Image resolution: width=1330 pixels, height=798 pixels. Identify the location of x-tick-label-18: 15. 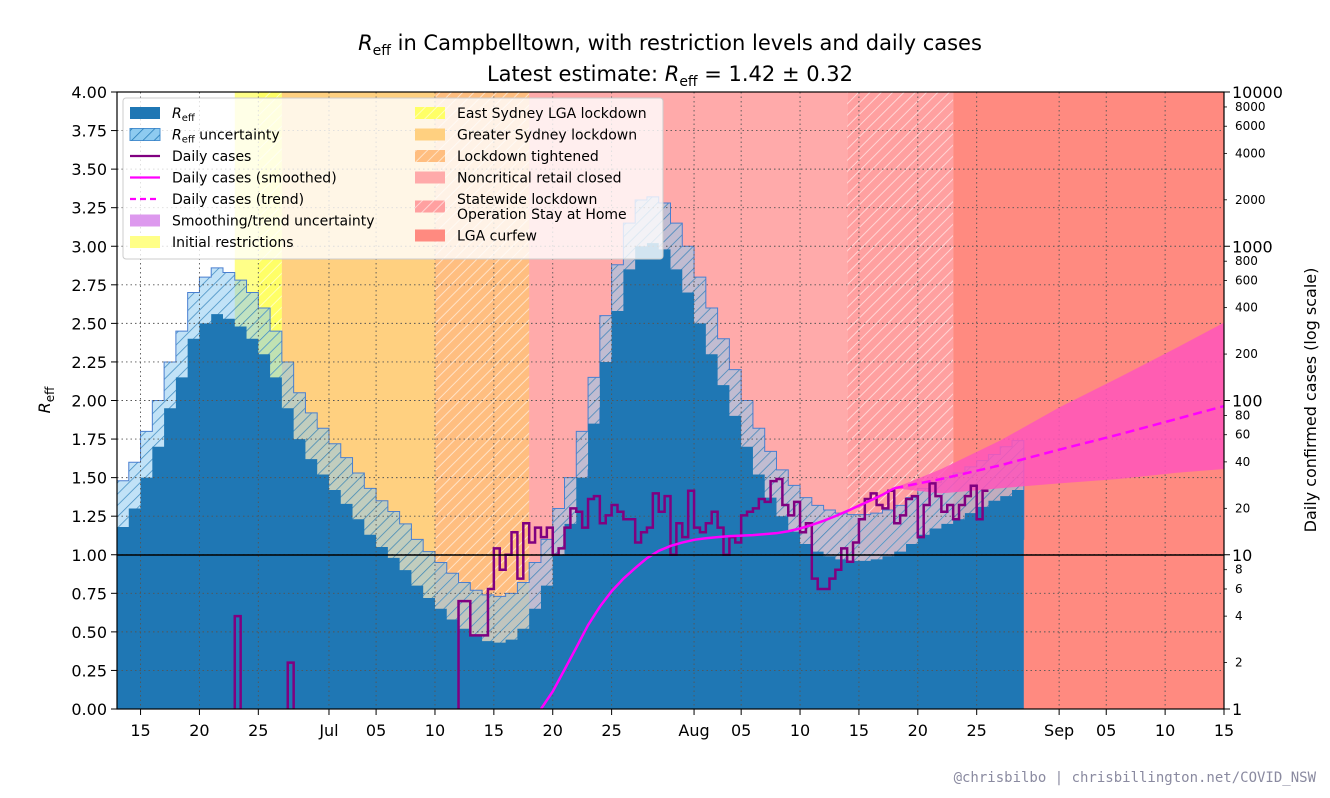
(1224, 730).